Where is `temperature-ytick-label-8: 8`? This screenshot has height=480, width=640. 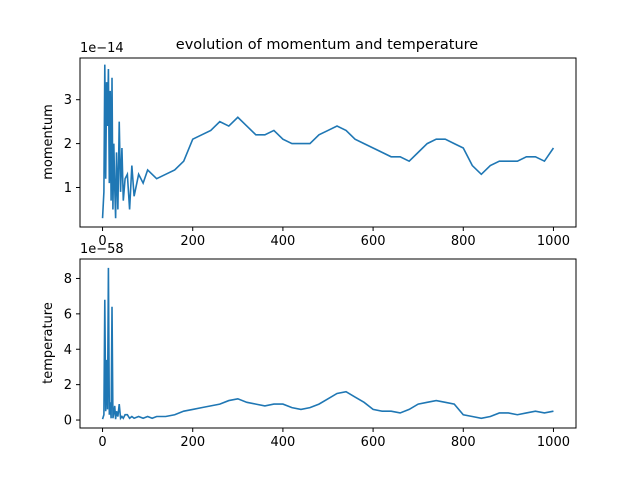 temperature-ytick-label-8: 8 is located at coordinates (68, 279).